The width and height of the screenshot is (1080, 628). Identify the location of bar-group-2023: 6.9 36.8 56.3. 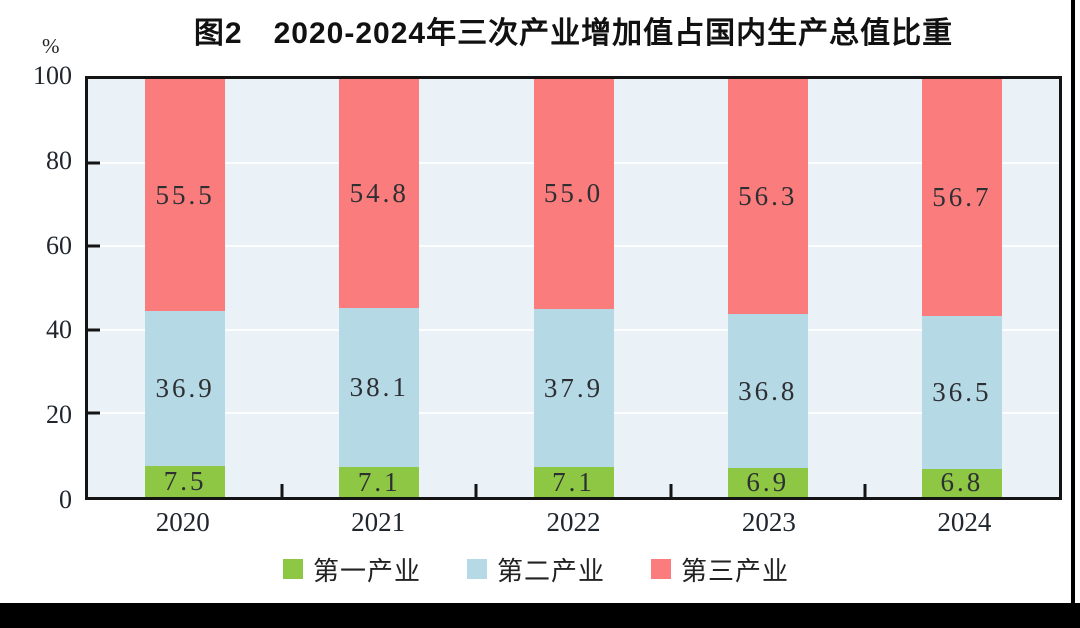
(767, 288).